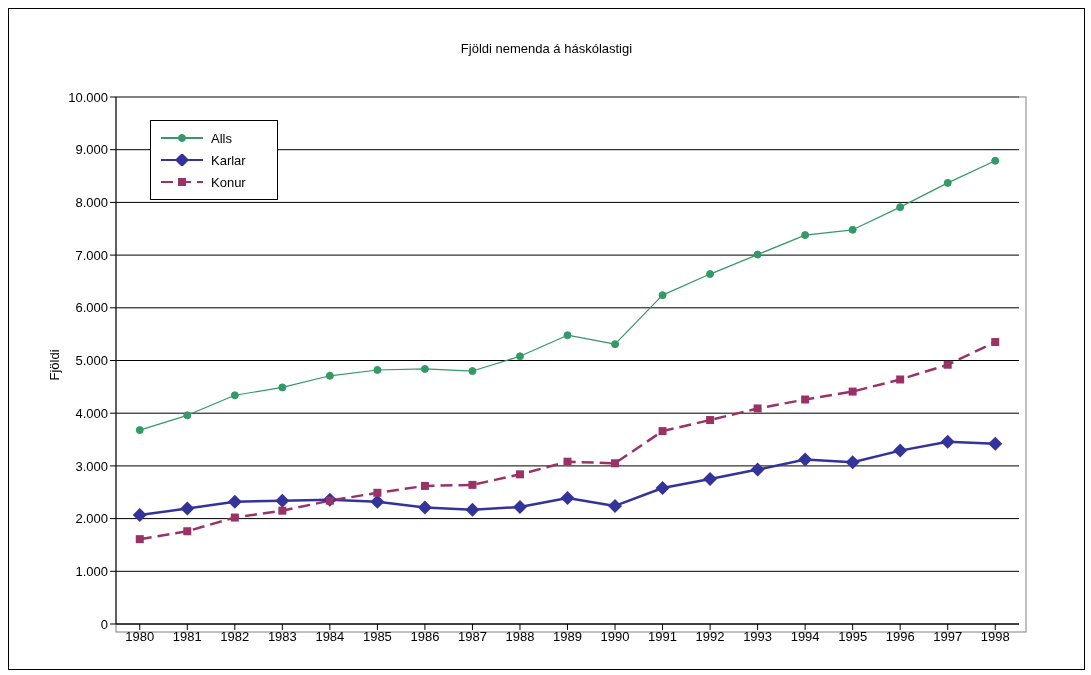 The image size is (1091, 675). What do you see at coordinates (228, 182) in the screenshot?
I see `legend-label: Konur` at bounding box center [228, 182].